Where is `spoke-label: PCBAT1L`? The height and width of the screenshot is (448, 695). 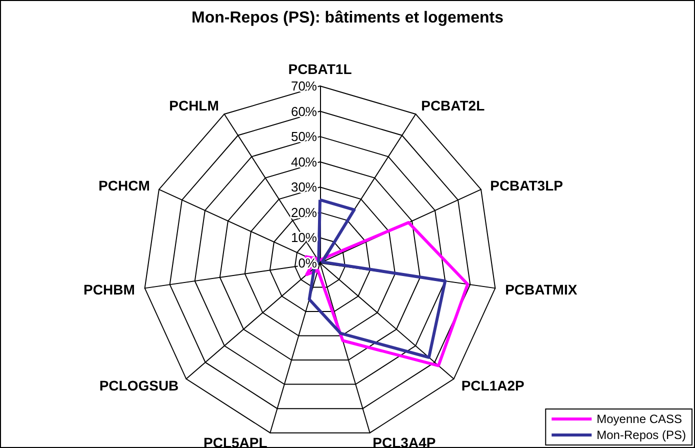
spoke-label: PCBAT1L is located at coordinates (320, 69).